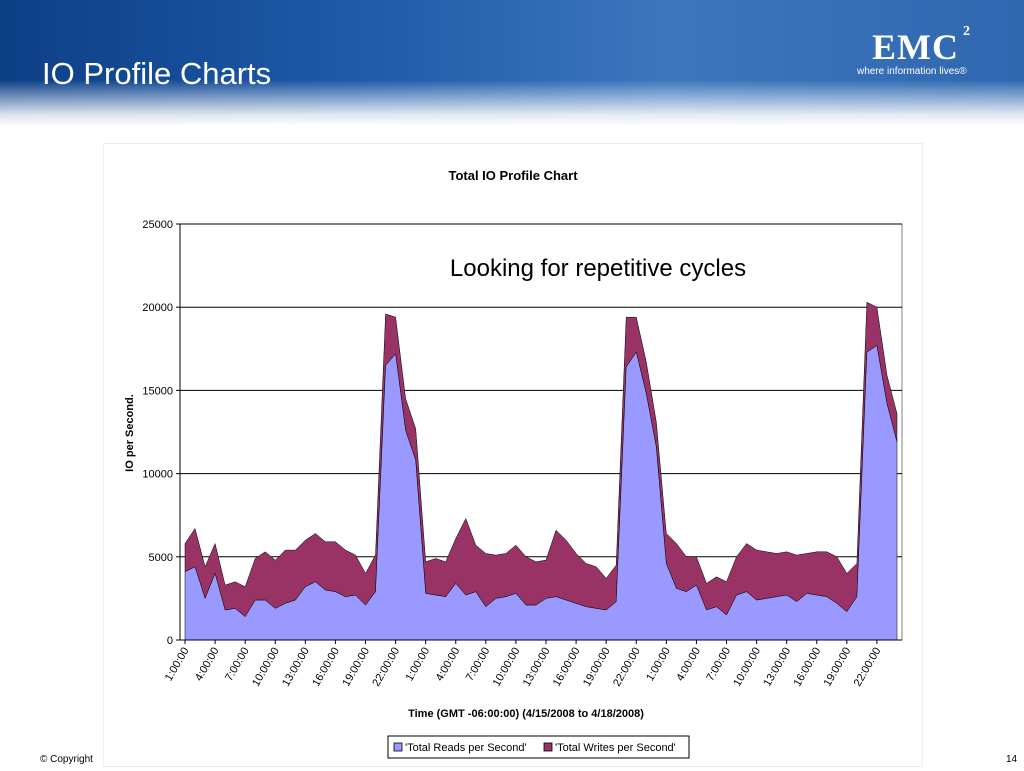 Image resolution: width=1024 pixels, height=771 pixels. What do you see at coordinates (615, 748) in the screenshot?
I see `legend-label-writes: 'Total Writes per Second'` at bounding box center [615, 748].